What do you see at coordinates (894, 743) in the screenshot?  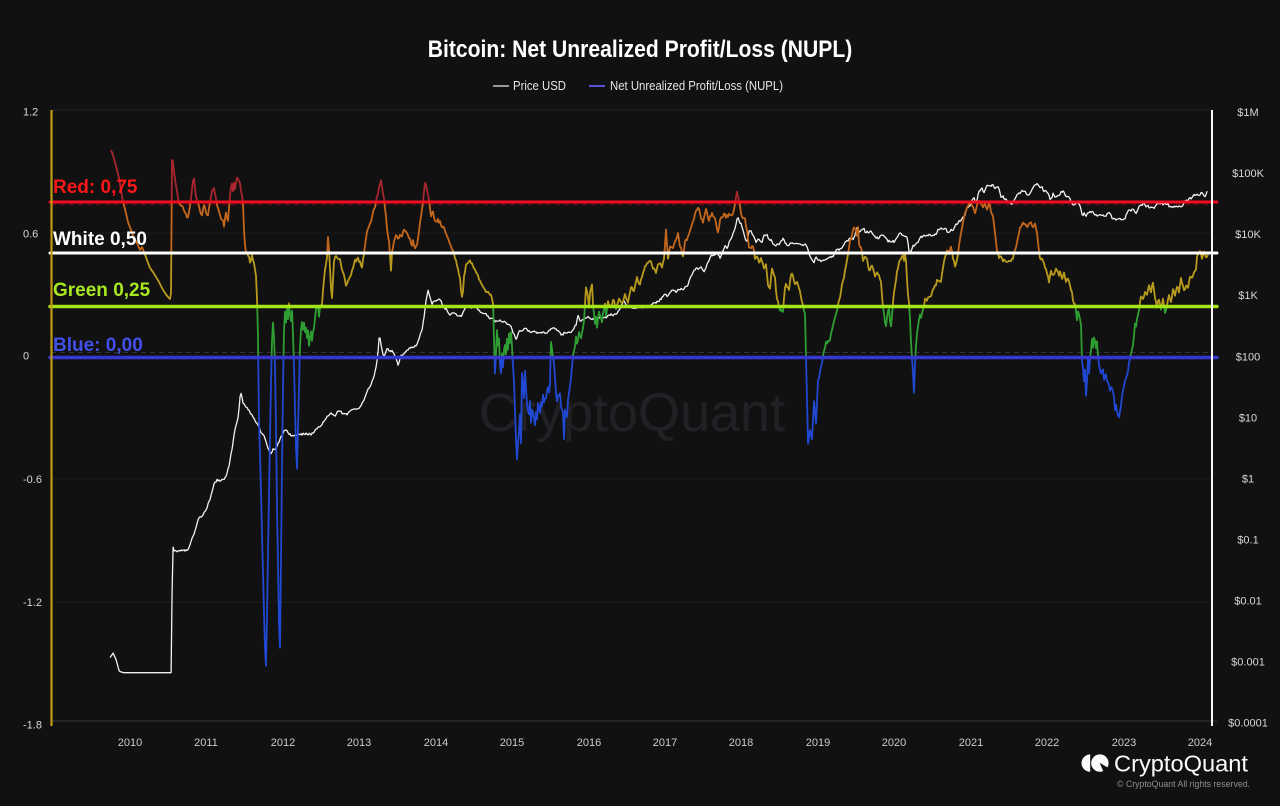 I see `svg-text: 2020` at bounding box center [894, 743].